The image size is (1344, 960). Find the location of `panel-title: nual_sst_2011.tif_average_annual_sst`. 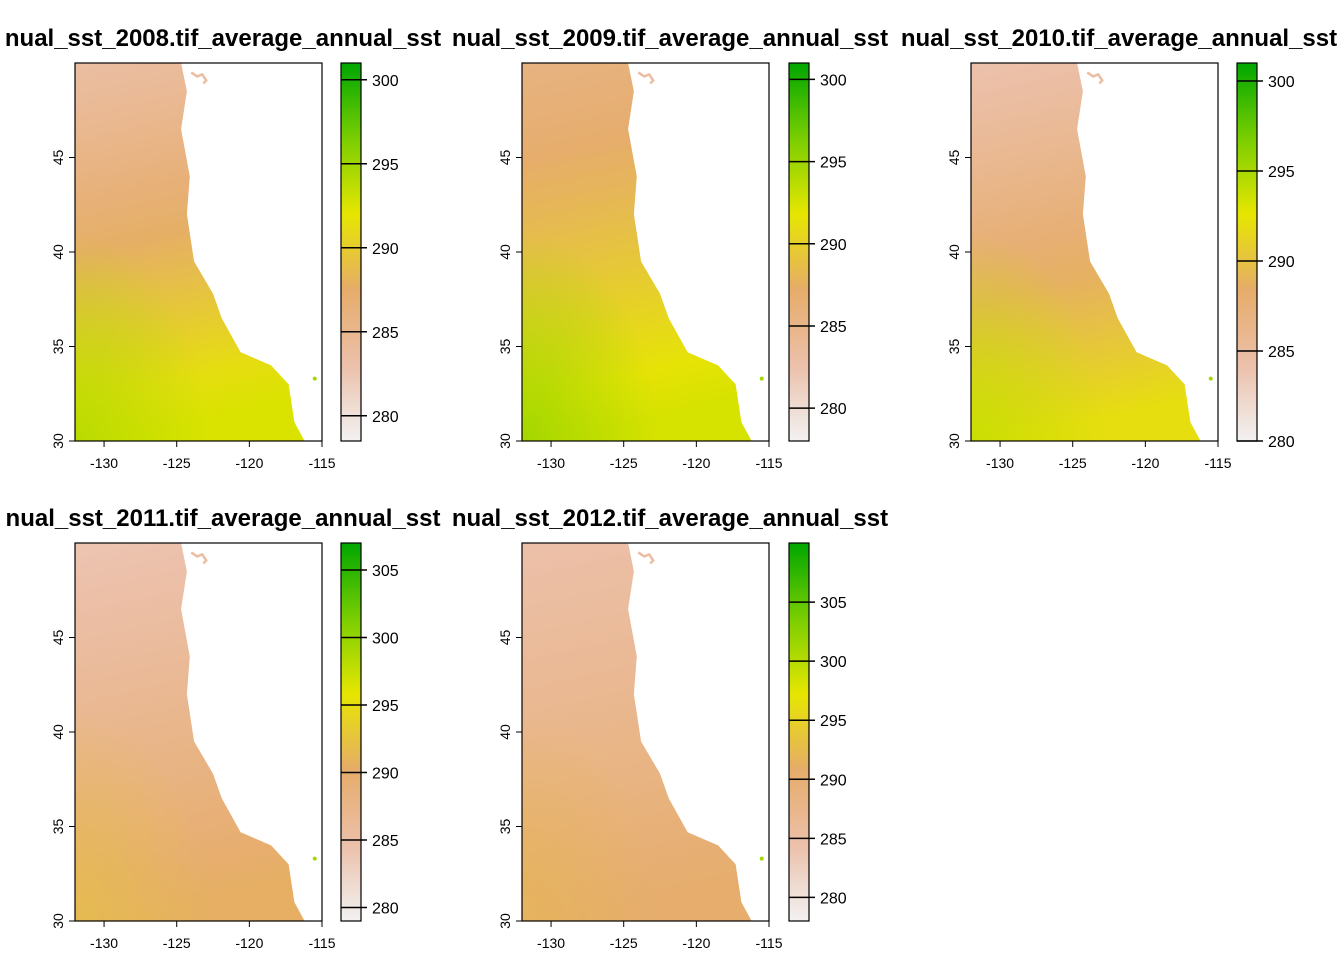

panel-title: nual_sst_2011.tif_average_annual_sst is located at coordinates (223, 518).